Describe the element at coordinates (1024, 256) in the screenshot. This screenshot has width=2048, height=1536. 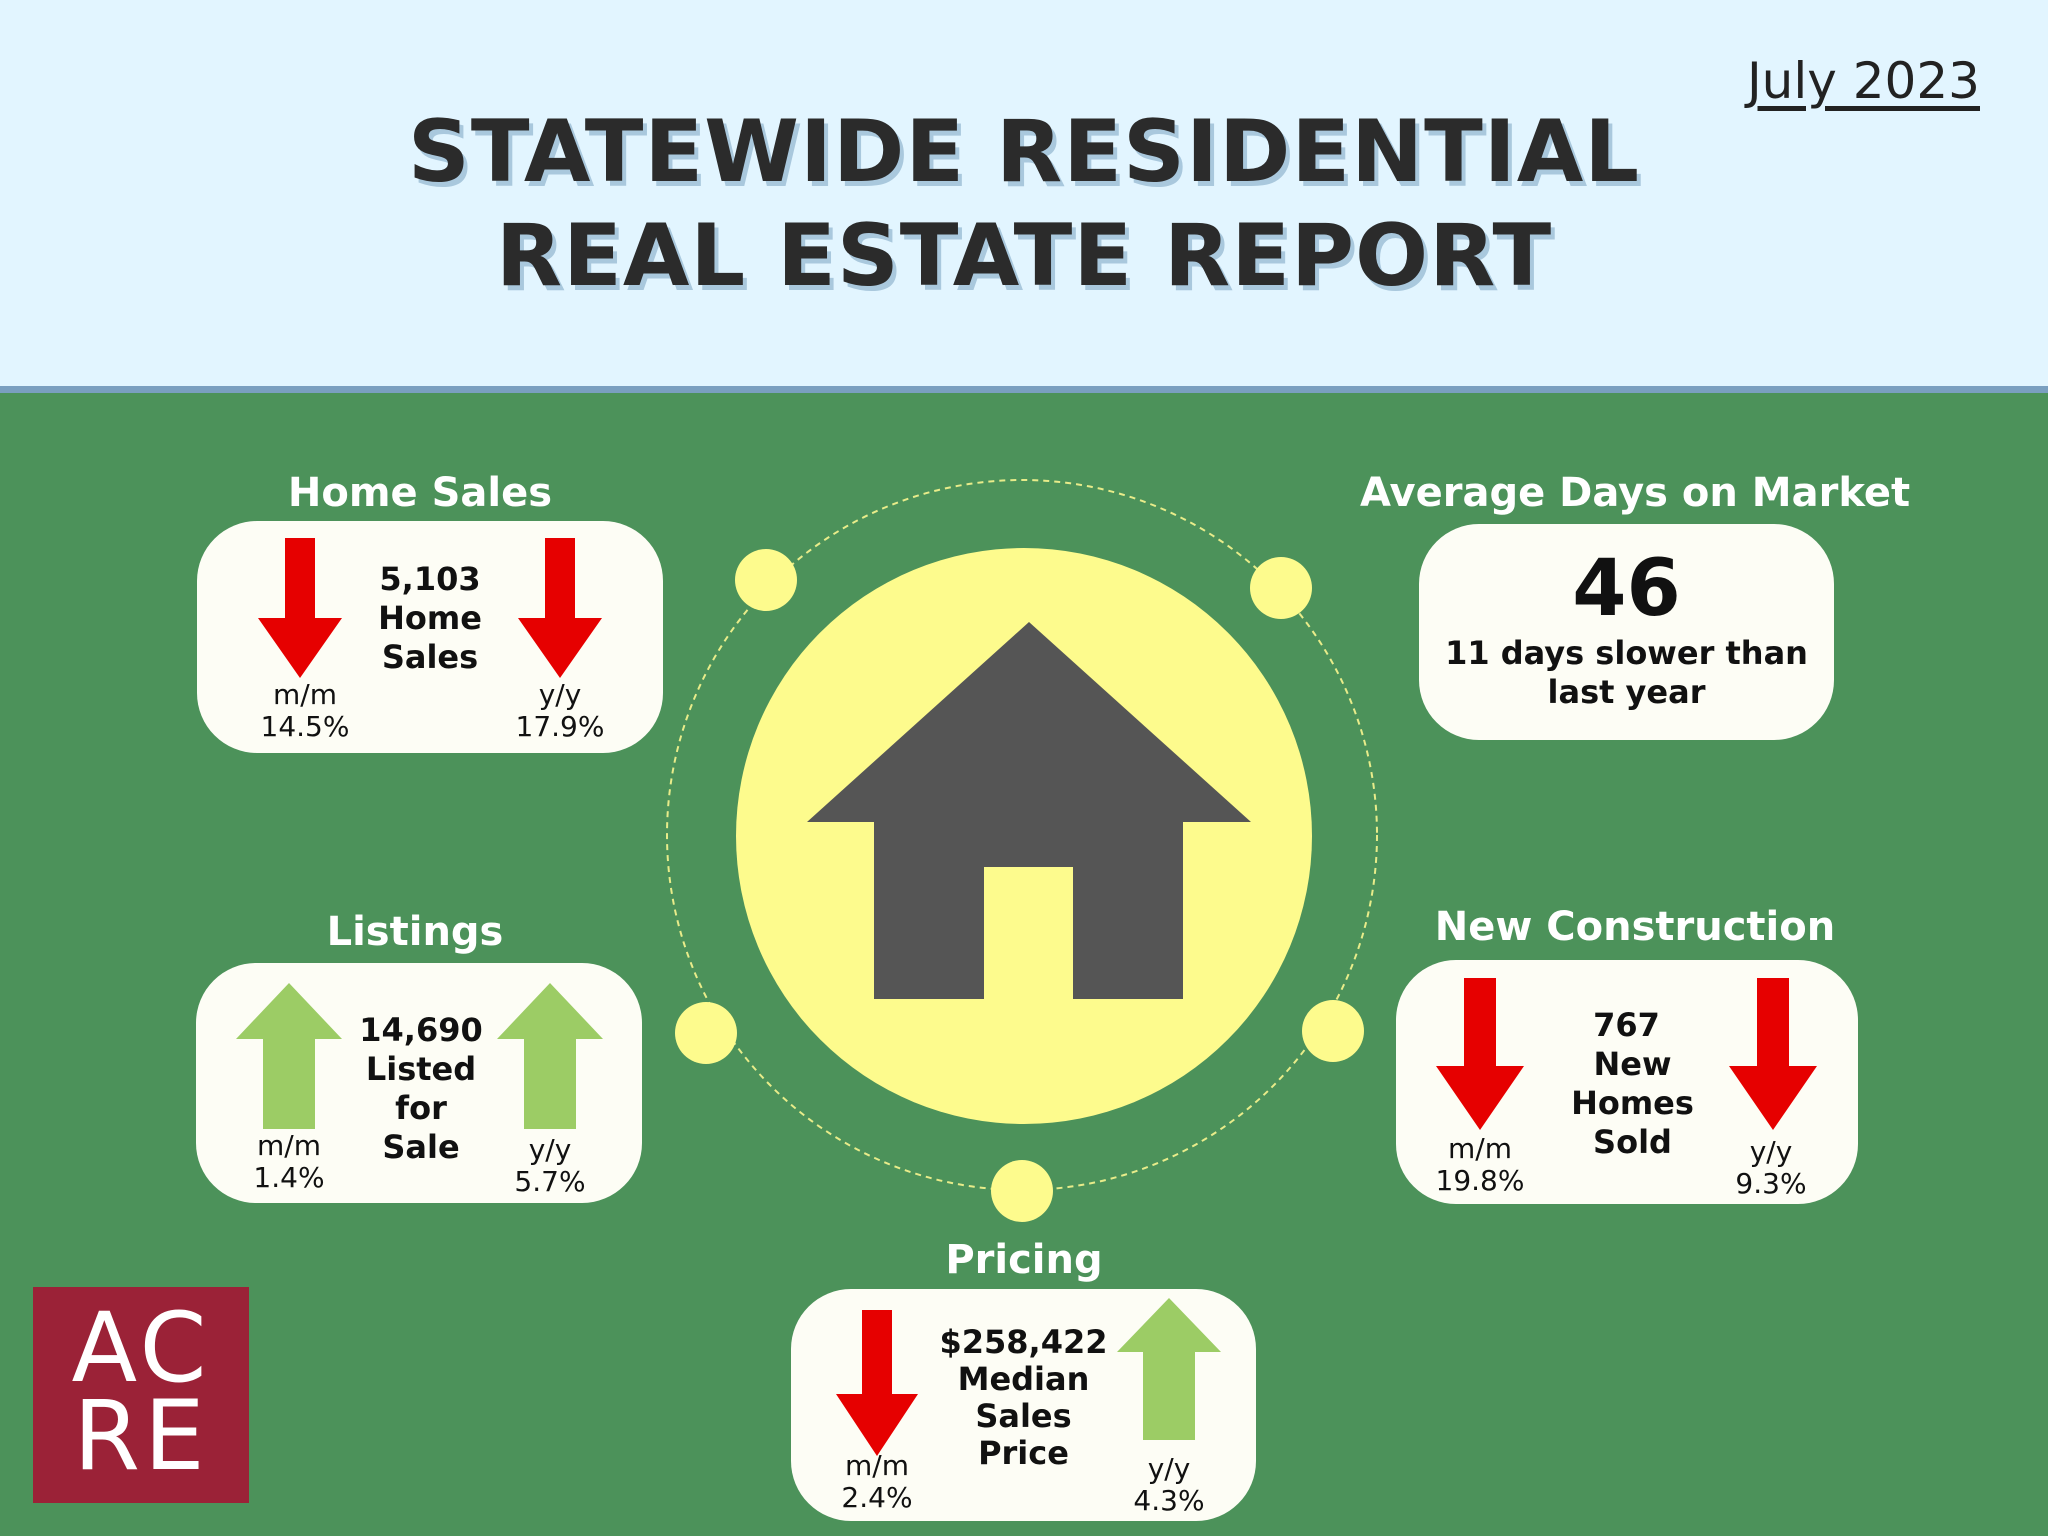
I see `title-line-2: REAL ESTATE REPORT` at that location.